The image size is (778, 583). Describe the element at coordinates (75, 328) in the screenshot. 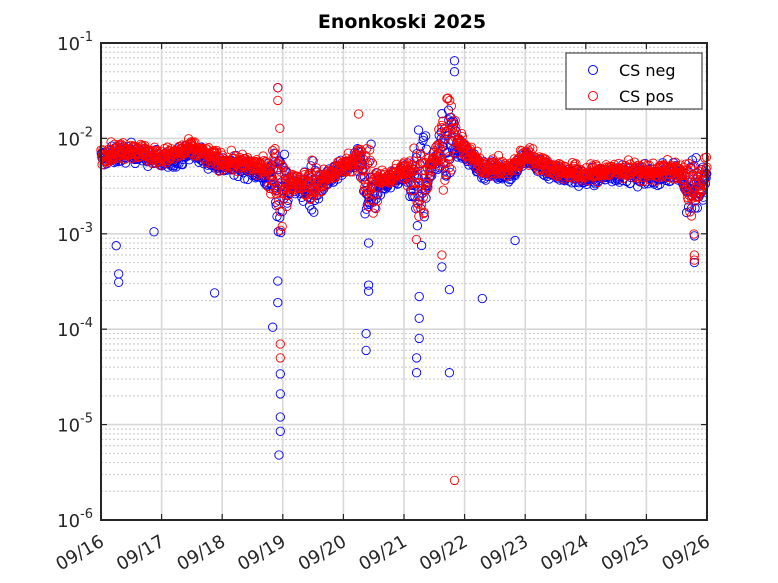

I see `y-tick-label: 10⁻⁴` at that location.